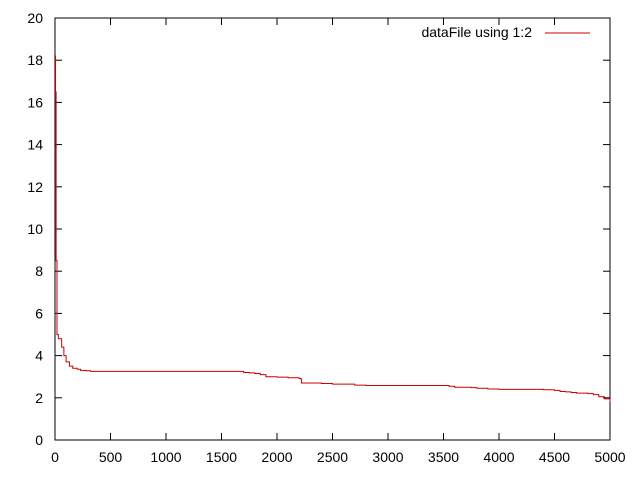 This screenshot has height=480, width=640. Describe the element at coordinates (609, 457) in the screenshot. I see `x-tick-label: 5000` at that location.